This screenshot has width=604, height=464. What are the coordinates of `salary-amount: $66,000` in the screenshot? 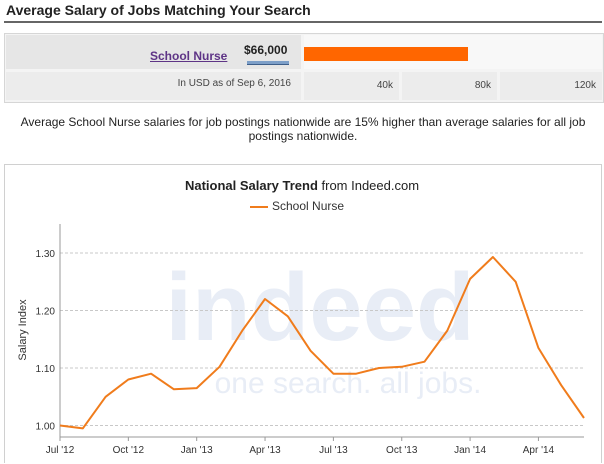 It's located at (266, 50).